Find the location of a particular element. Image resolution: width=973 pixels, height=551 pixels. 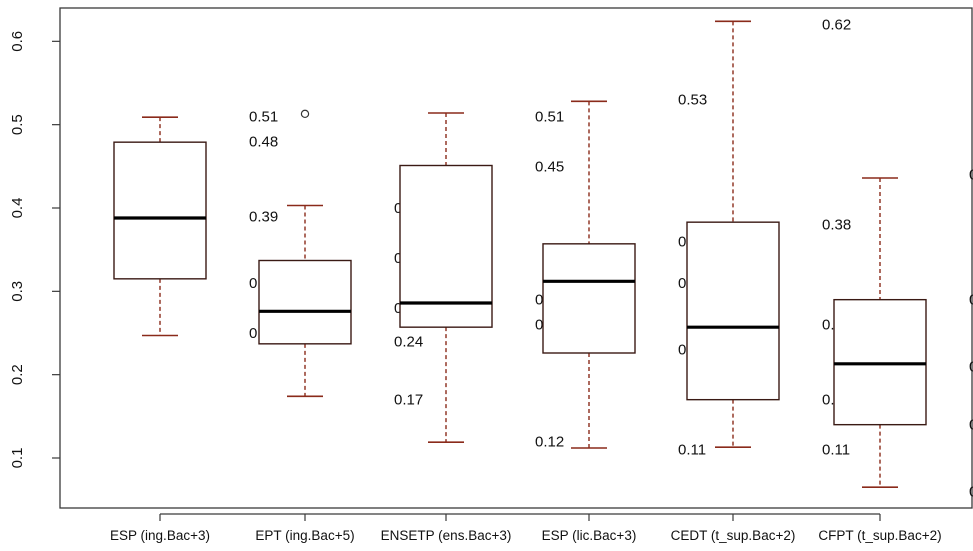

value-label: 0.62 is located at coordinates (836, 25).